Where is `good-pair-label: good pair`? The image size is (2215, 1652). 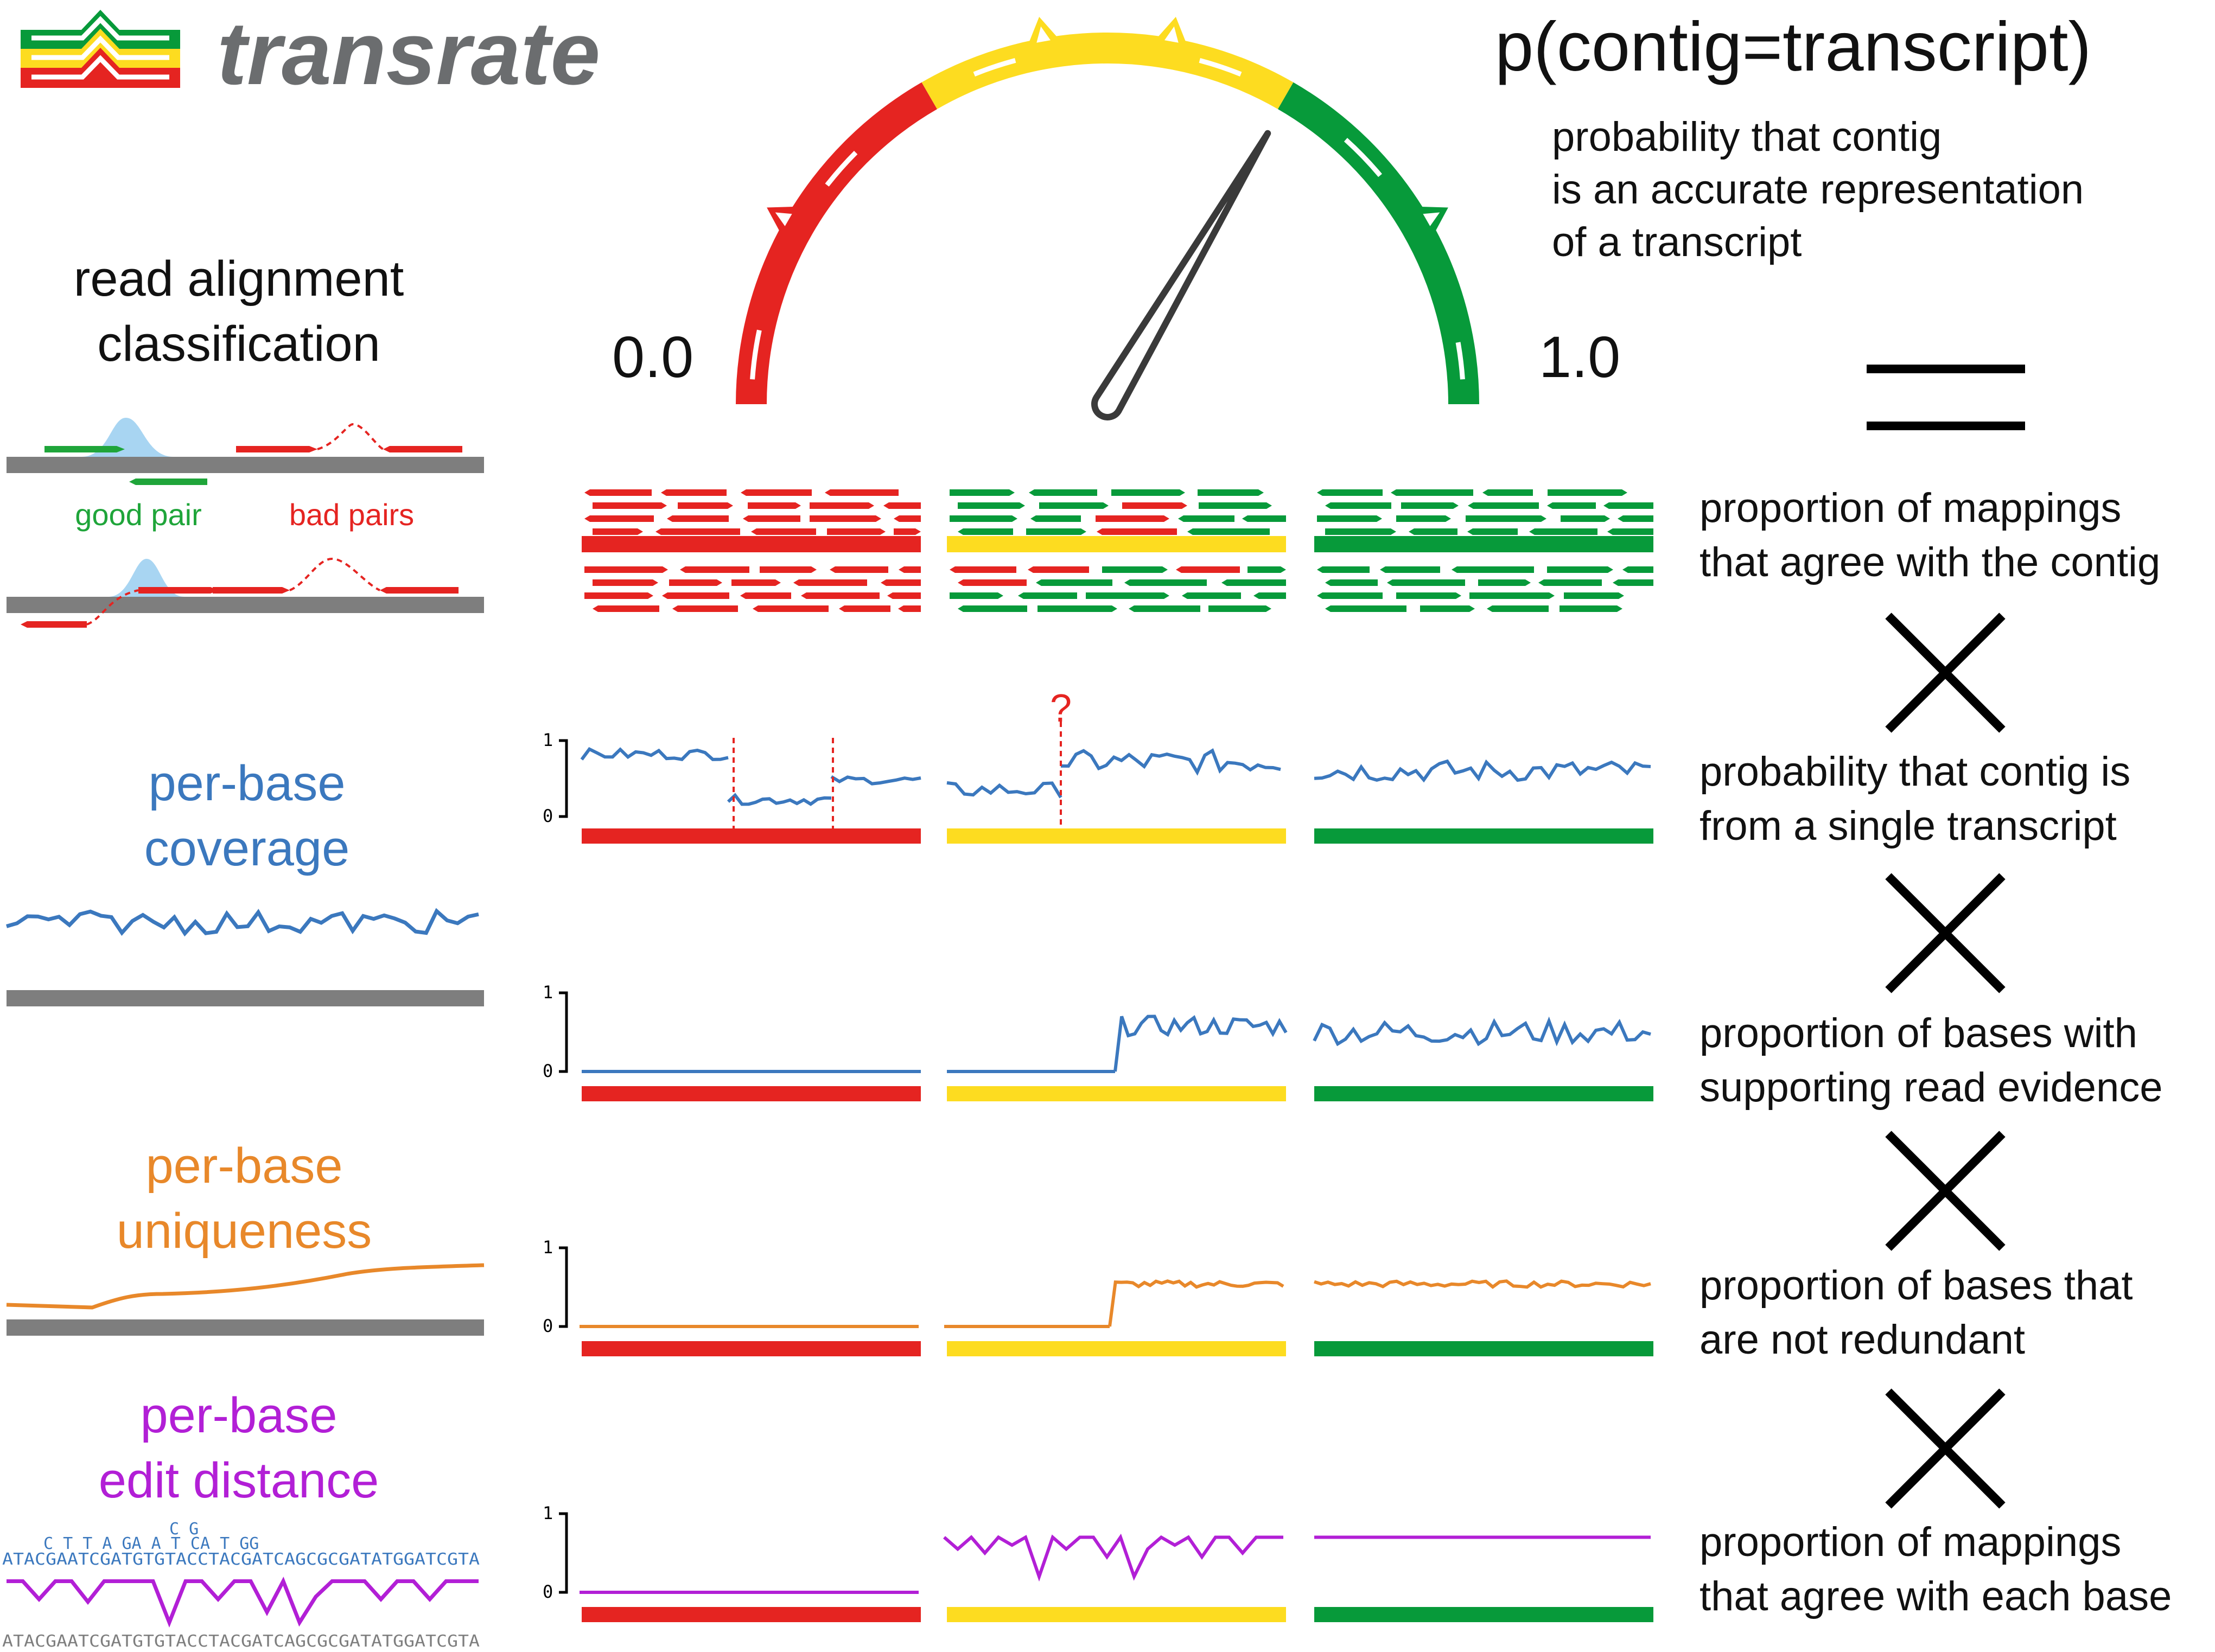
good-pair-label: good pair is located at coordinates (138, 515).